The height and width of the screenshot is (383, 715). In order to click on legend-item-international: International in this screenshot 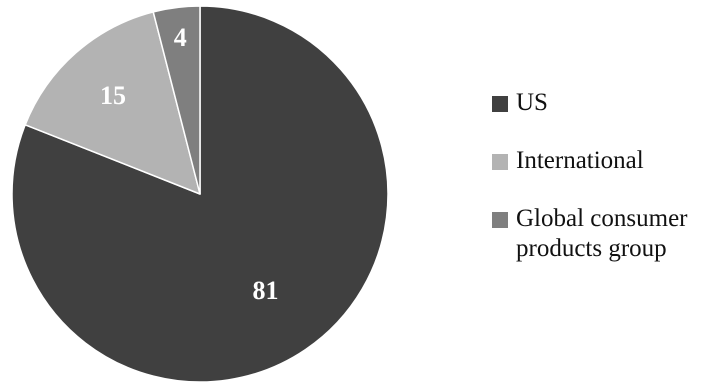, I will do `click(602, 161)`.